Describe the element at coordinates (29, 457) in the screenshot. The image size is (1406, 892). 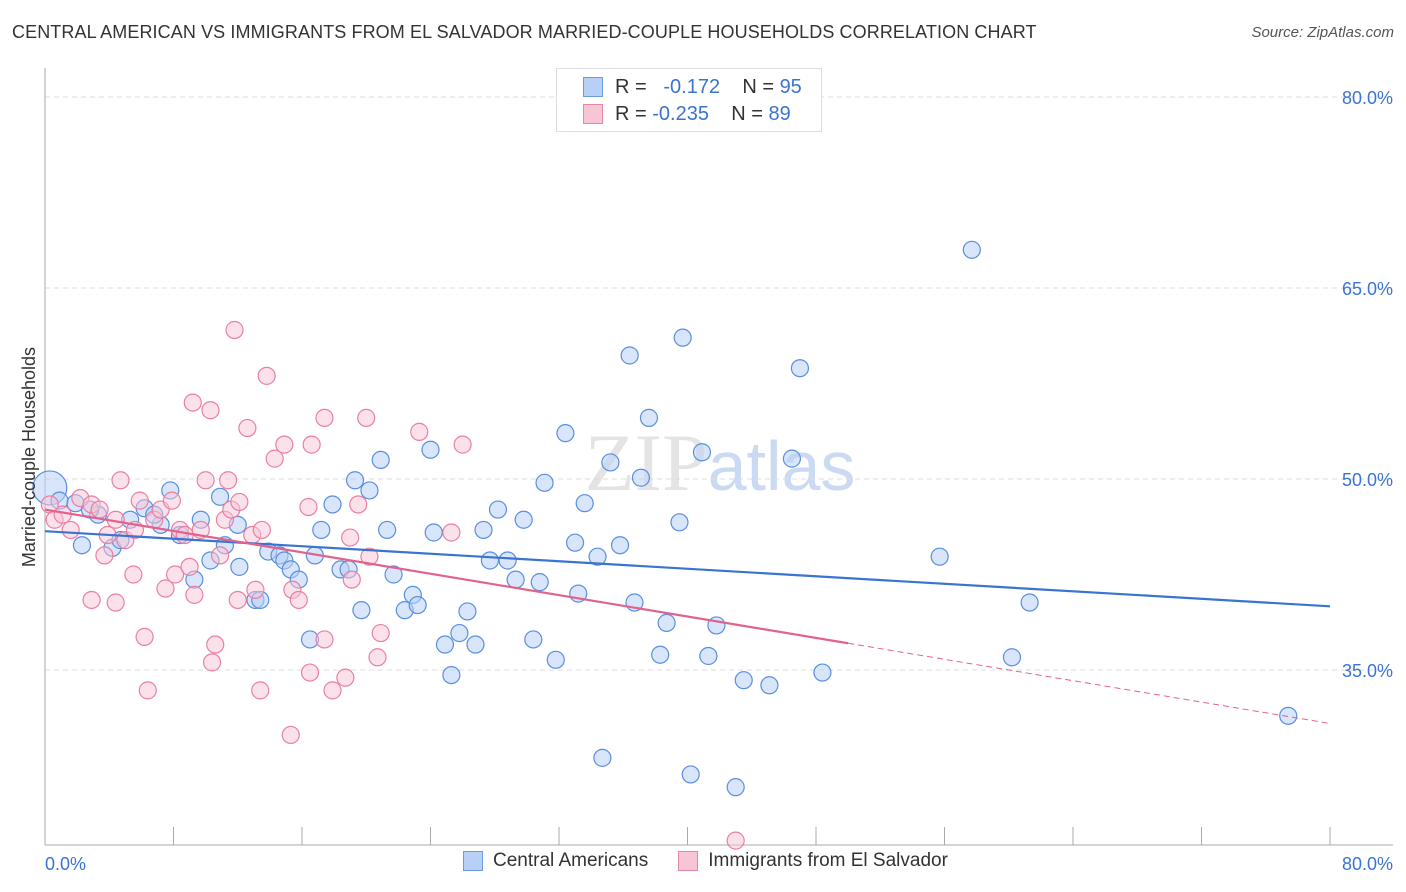
I see `y-axis-label: Married-couple Households` at that location.